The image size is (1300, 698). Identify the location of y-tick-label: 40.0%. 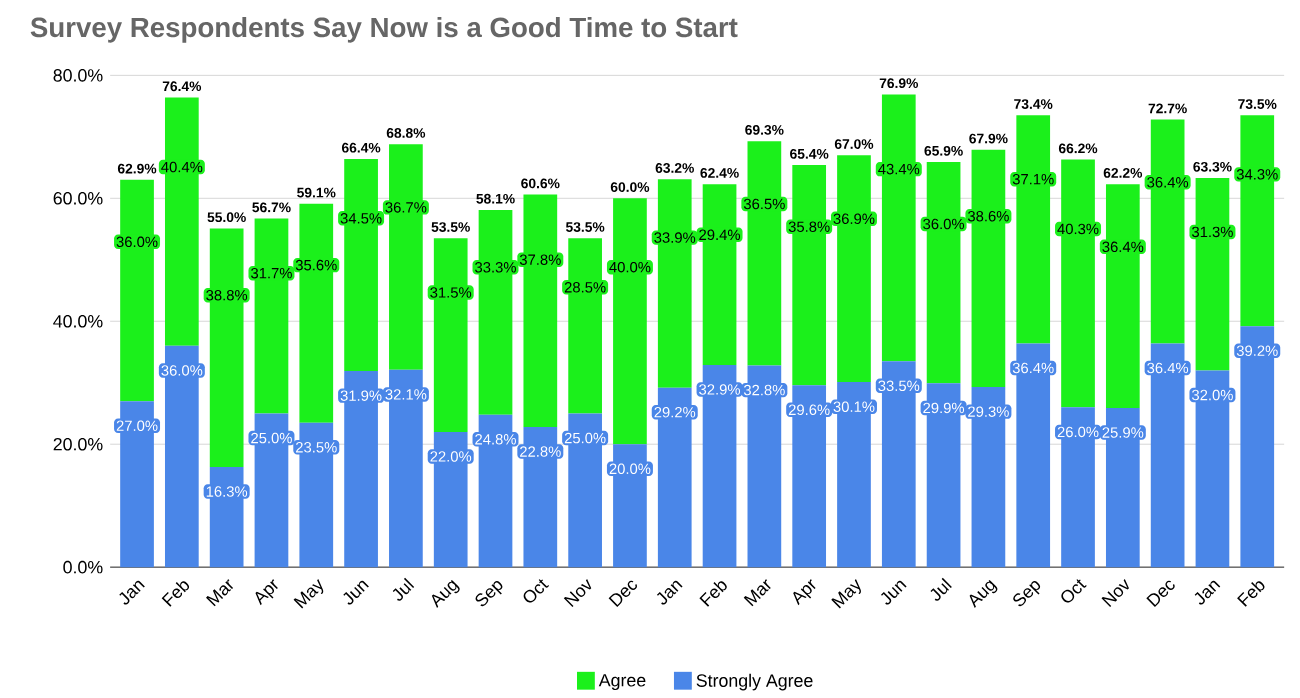
(78, 321).